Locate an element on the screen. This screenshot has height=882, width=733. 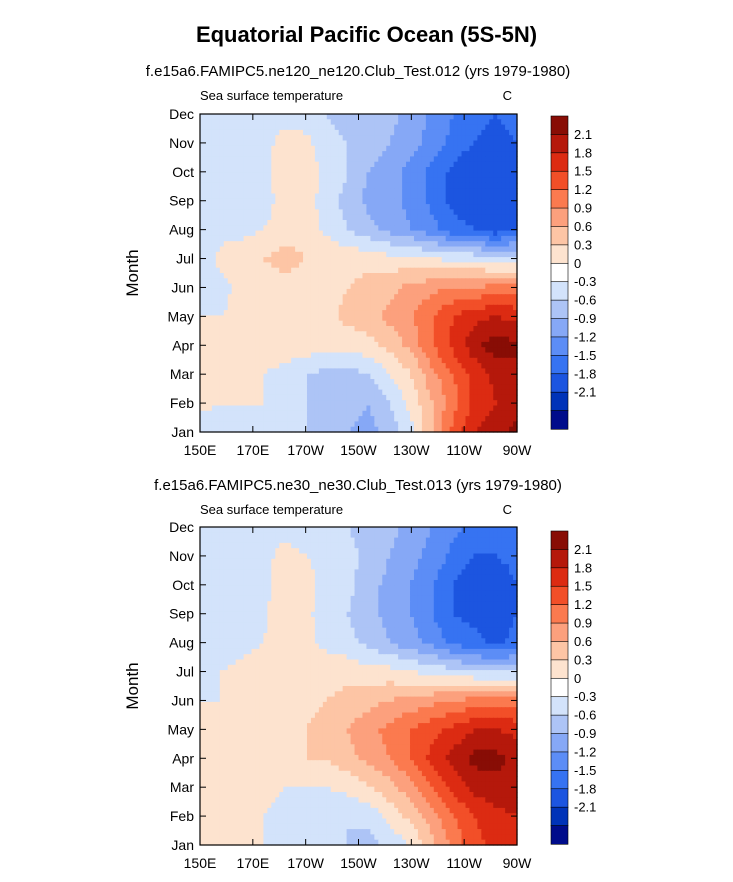
colorbar-swatch is located at coordinates (559, 346).